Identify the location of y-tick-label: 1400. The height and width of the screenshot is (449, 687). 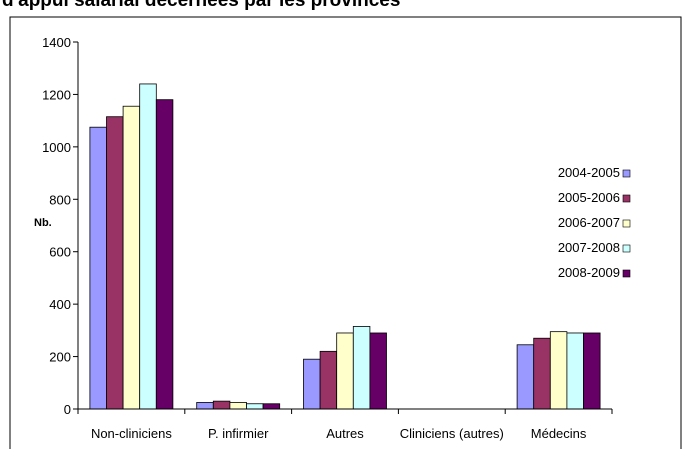
(56, 42).